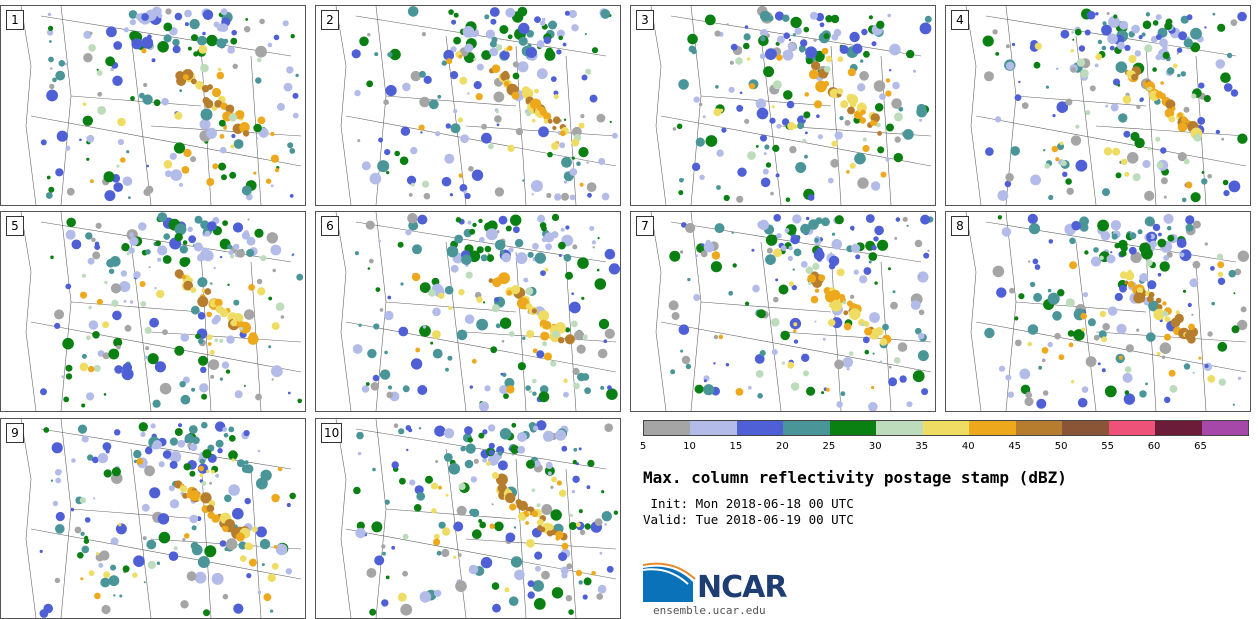  I want to click on ncar-logo-icon, so click(669, 582).